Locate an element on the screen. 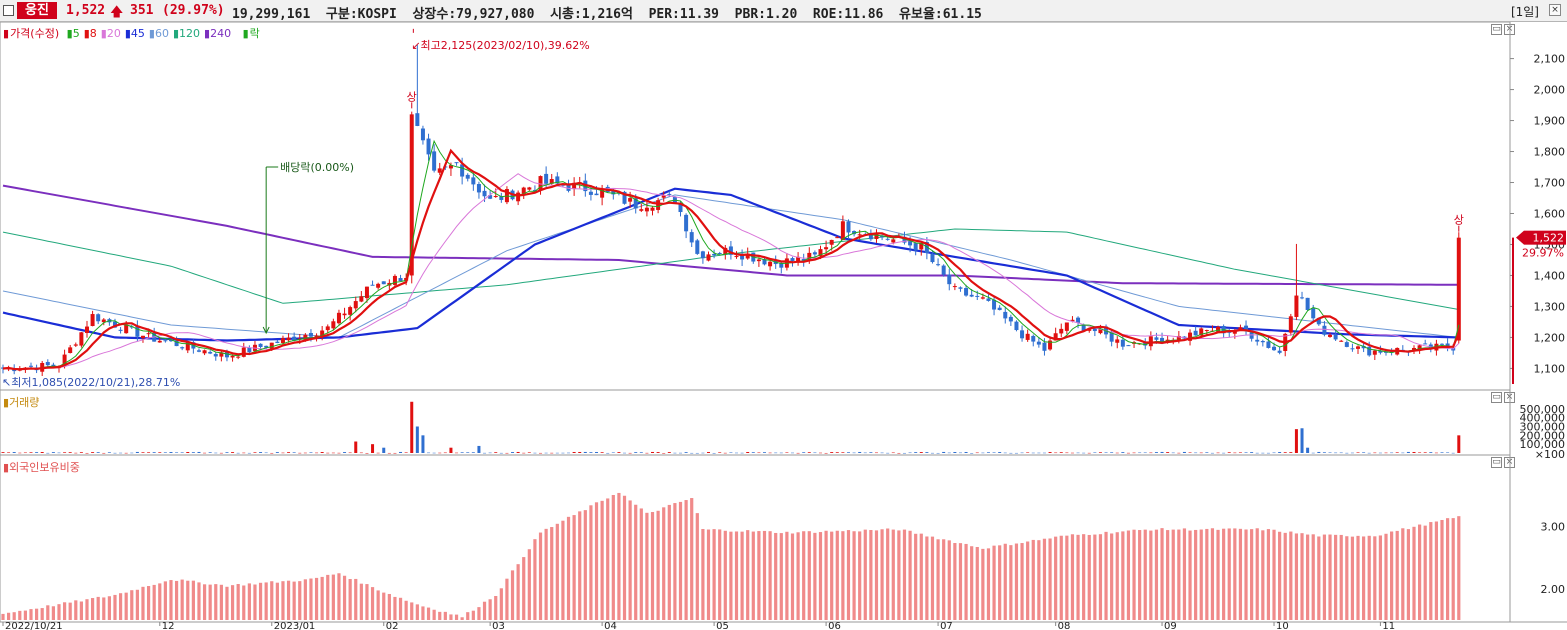 This screenshot has width=1567, height=630. price-change-percent: (29.97%) is located at coordinates (193, 10).